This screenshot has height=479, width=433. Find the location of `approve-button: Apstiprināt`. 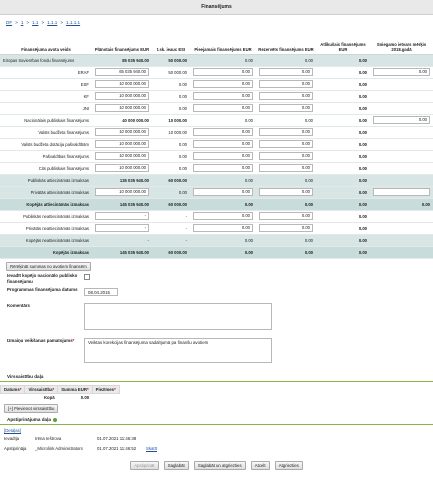

approve-button: Apstiprināt is located at coordinates (144, 465).